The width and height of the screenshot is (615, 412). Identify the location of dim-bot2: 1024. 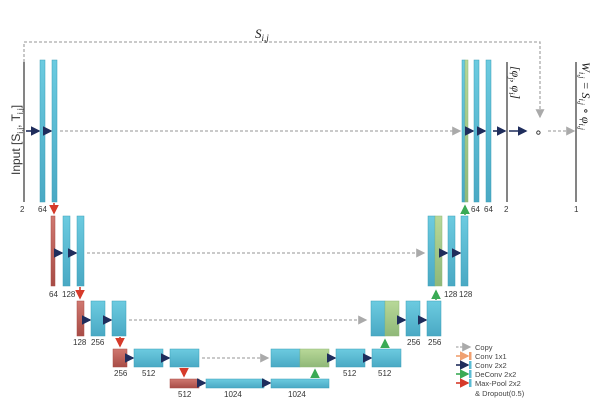
(297, 394).